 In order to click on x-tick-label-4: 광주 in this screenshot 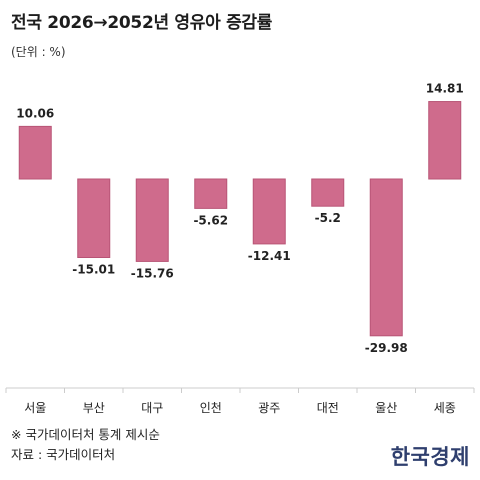, I will do `click(269, 408)`.